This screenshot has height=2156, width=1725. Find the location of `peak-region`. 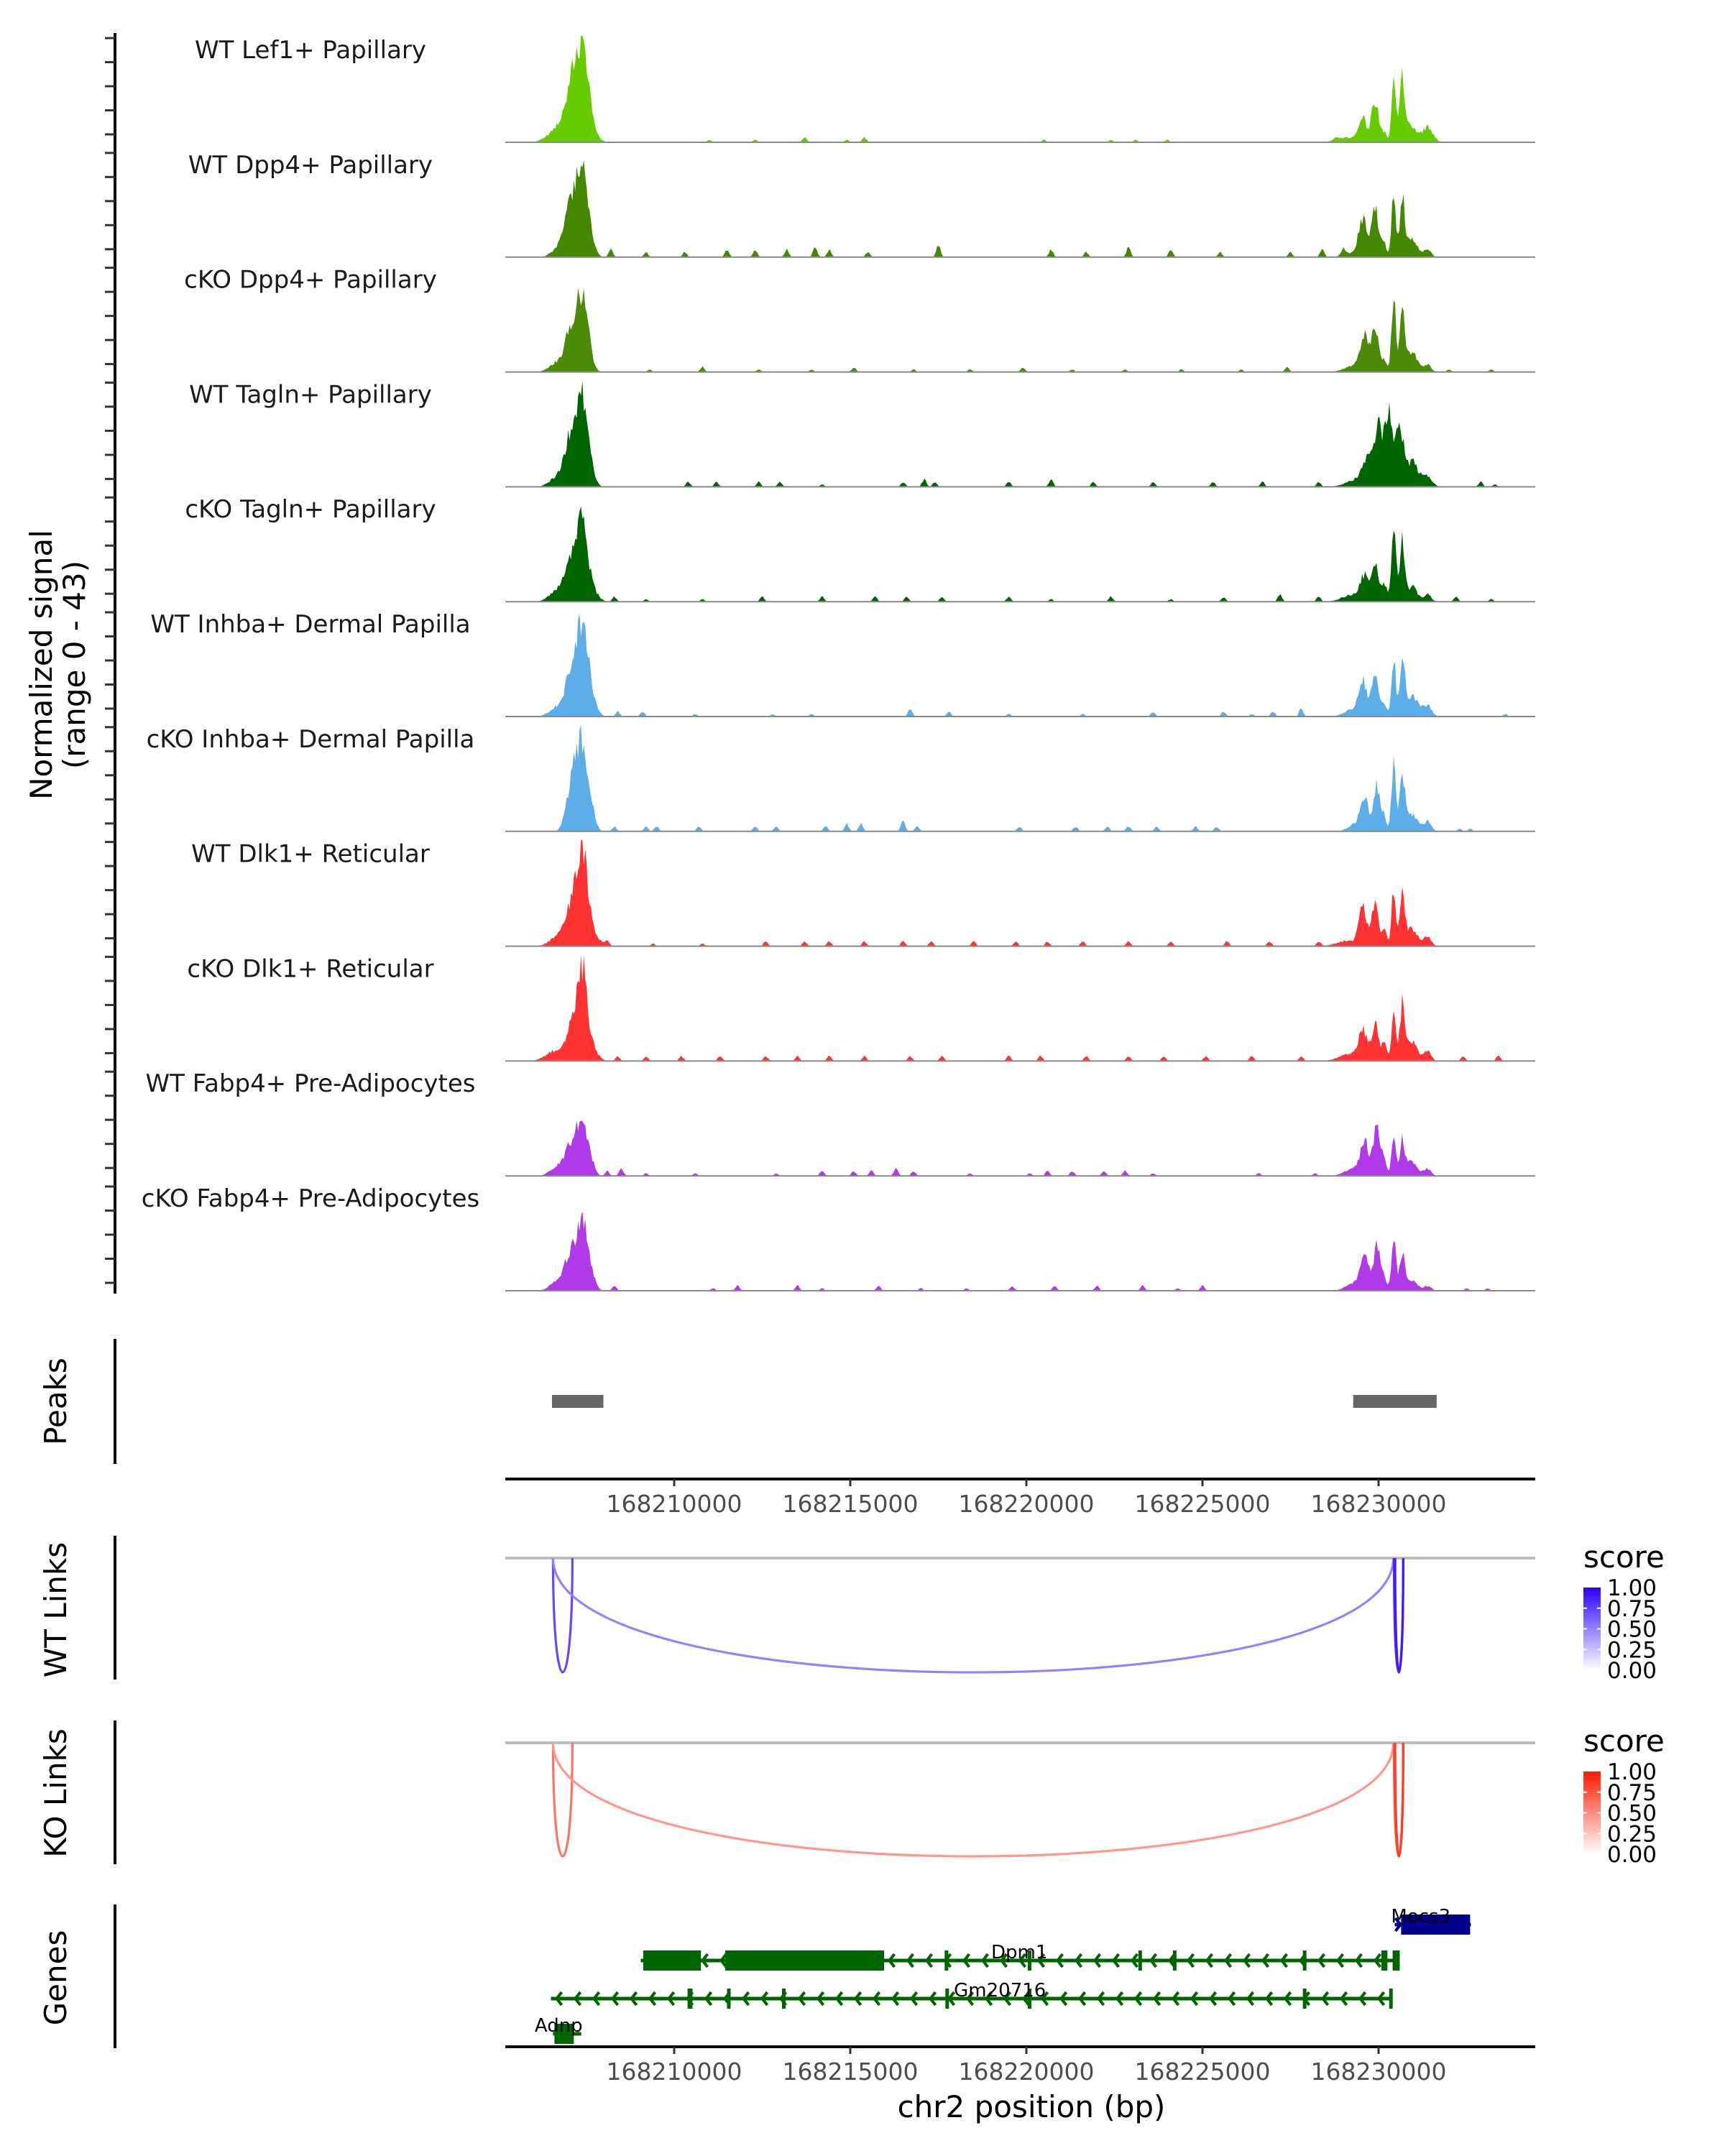

peak-region is located at coordinates (577, 1402).